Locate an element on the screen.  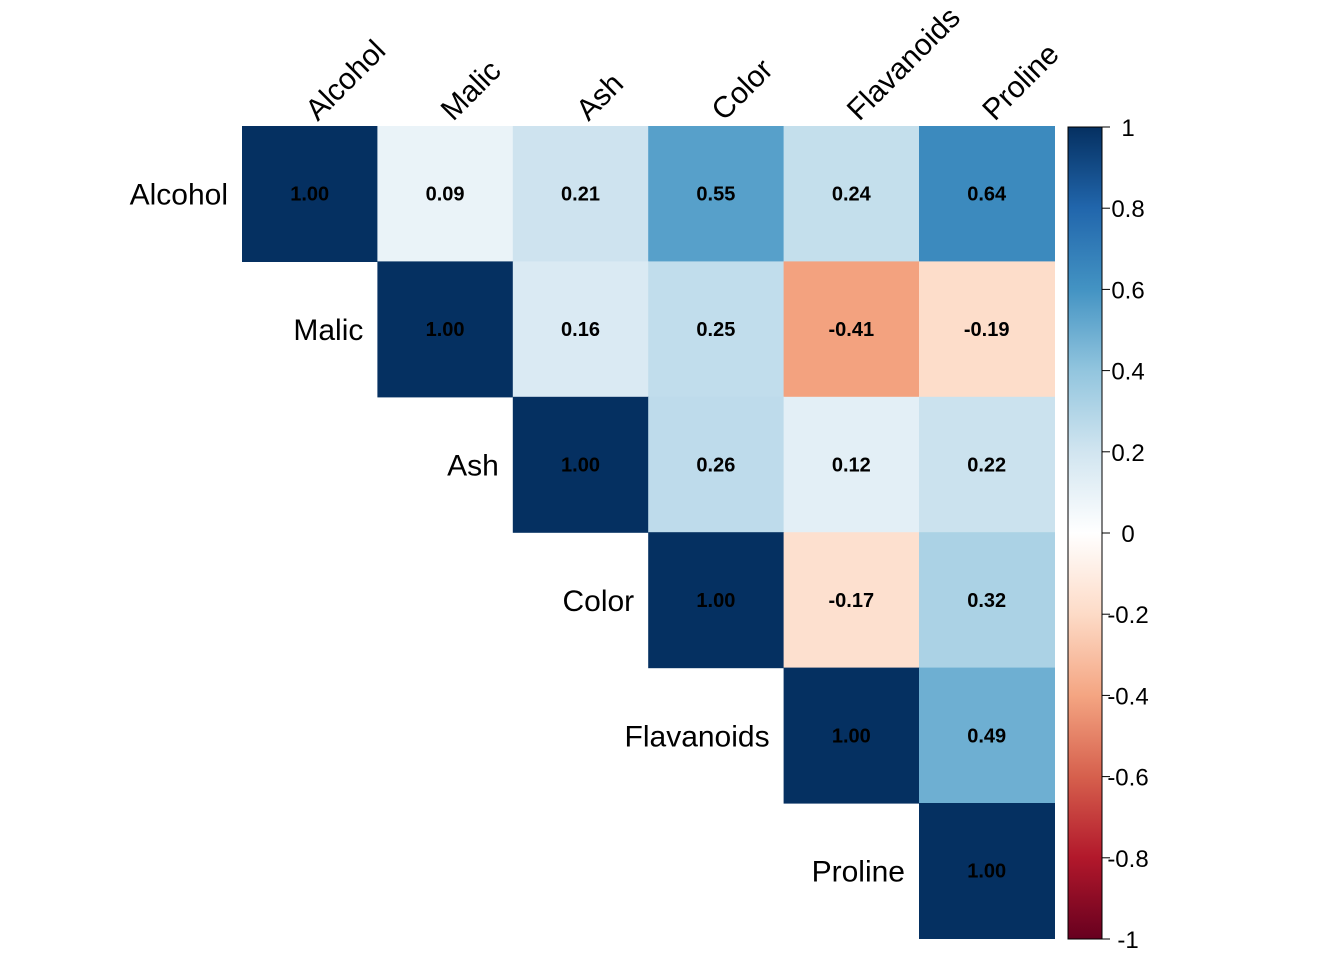
heatmap-cell-malic-ash is located at coordinates (580, 329).